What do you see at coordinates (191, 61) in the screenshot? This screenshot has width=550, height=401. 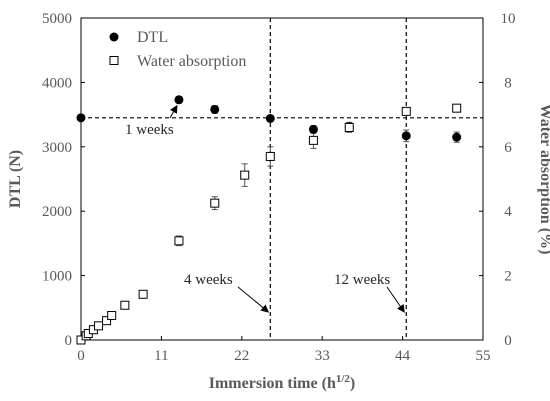 I see `legend-label-water: Water absorption` at bounding box center [191, 61].